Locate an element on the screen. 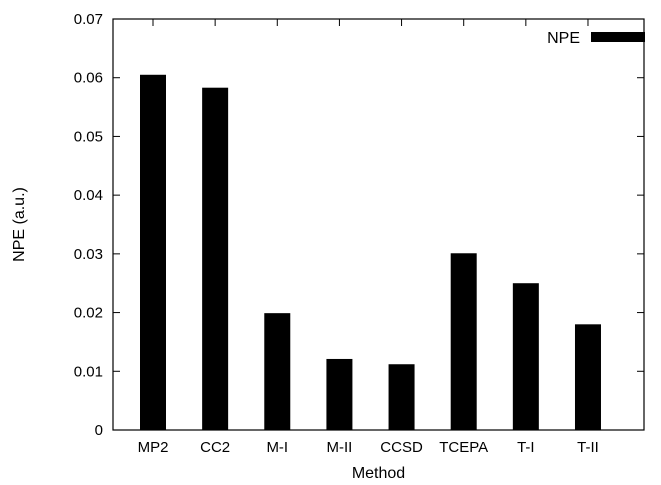 This screenshot has width=661, height=485. y-tick-label: 0.07 is located at coordinates (88, 19).